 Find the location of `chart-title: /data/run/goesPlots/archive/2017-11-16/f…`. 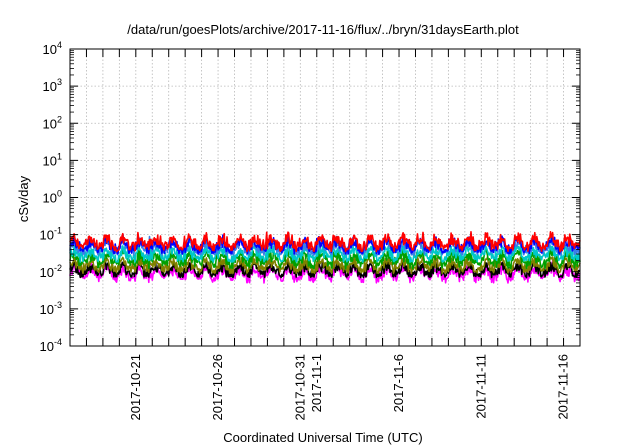

chart-title: /data/run/goesPlots/archive/2017-11-16/f… is located at coordinates (323, 29).